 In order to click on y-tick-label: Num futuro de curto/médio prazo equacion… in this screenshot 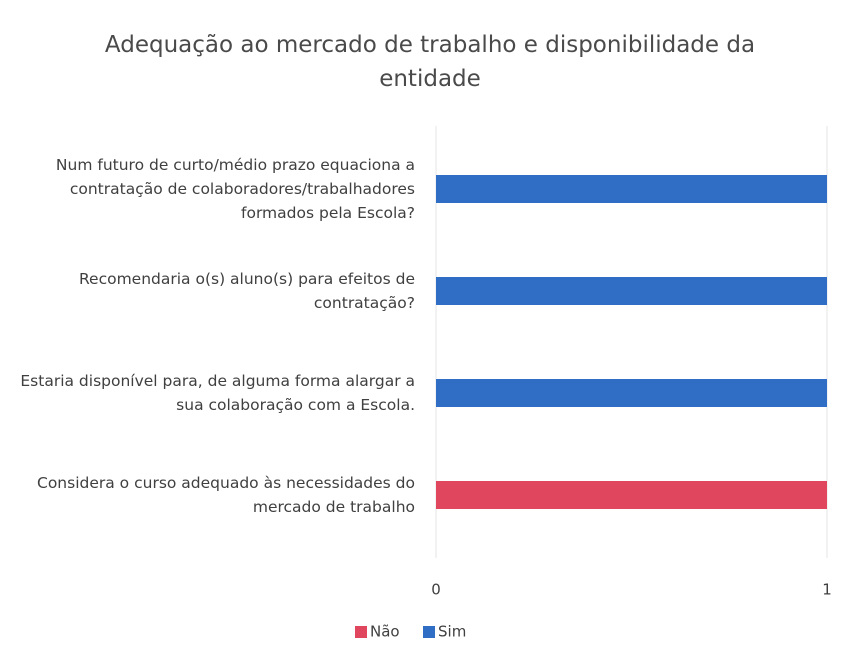, I will do `click(235, 189)`.